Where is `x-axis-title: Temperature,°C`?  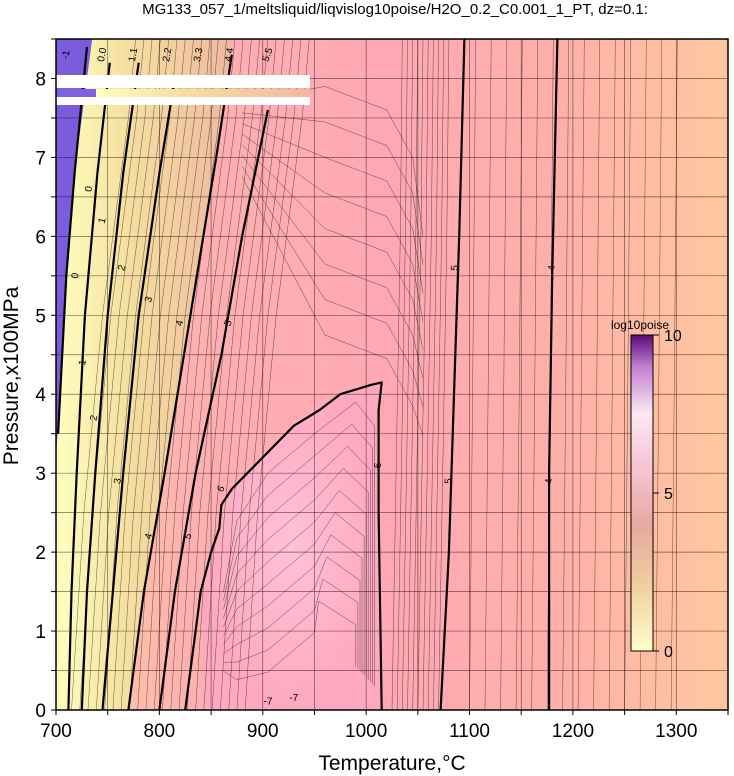 x-axis-title: Temperature,°C is located at coordinates (391, 763).